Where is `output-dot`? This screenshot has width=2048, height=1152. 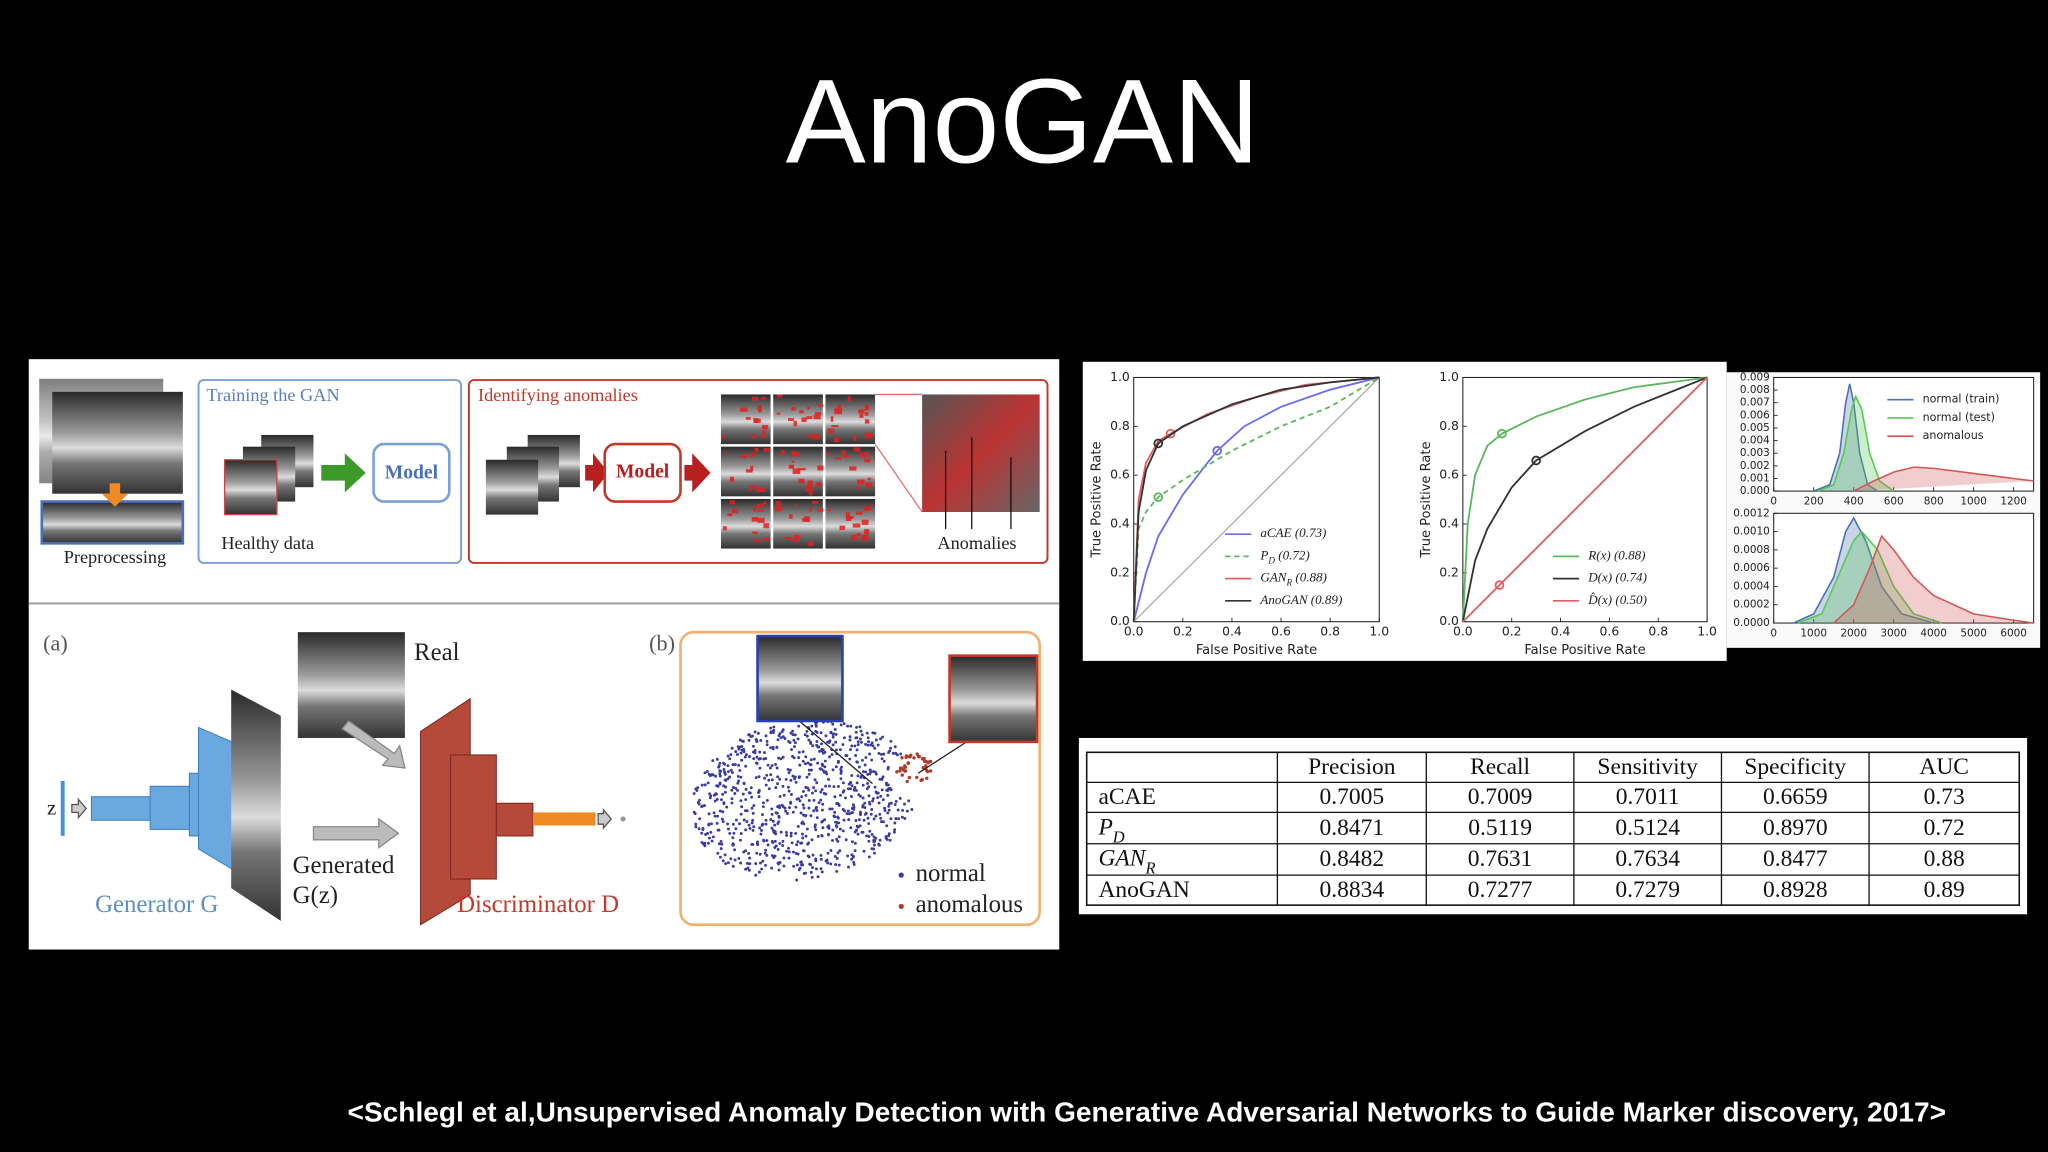
output-dot is located at coordinates (623, 819).